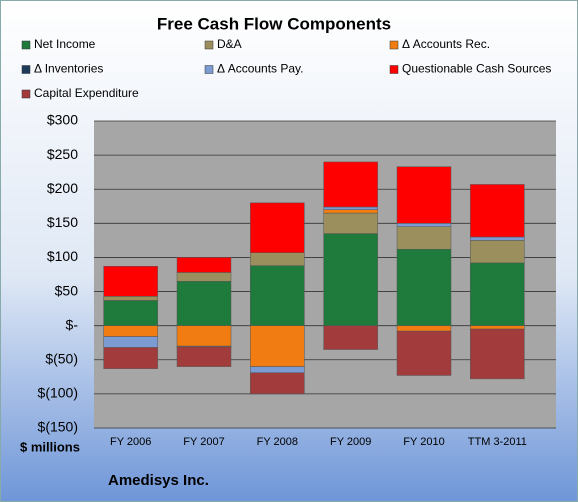  What do you see at coordinates (67, 290) in the screenshot?
I see `y-tick-label: $50` at bounding box center [67, 290].